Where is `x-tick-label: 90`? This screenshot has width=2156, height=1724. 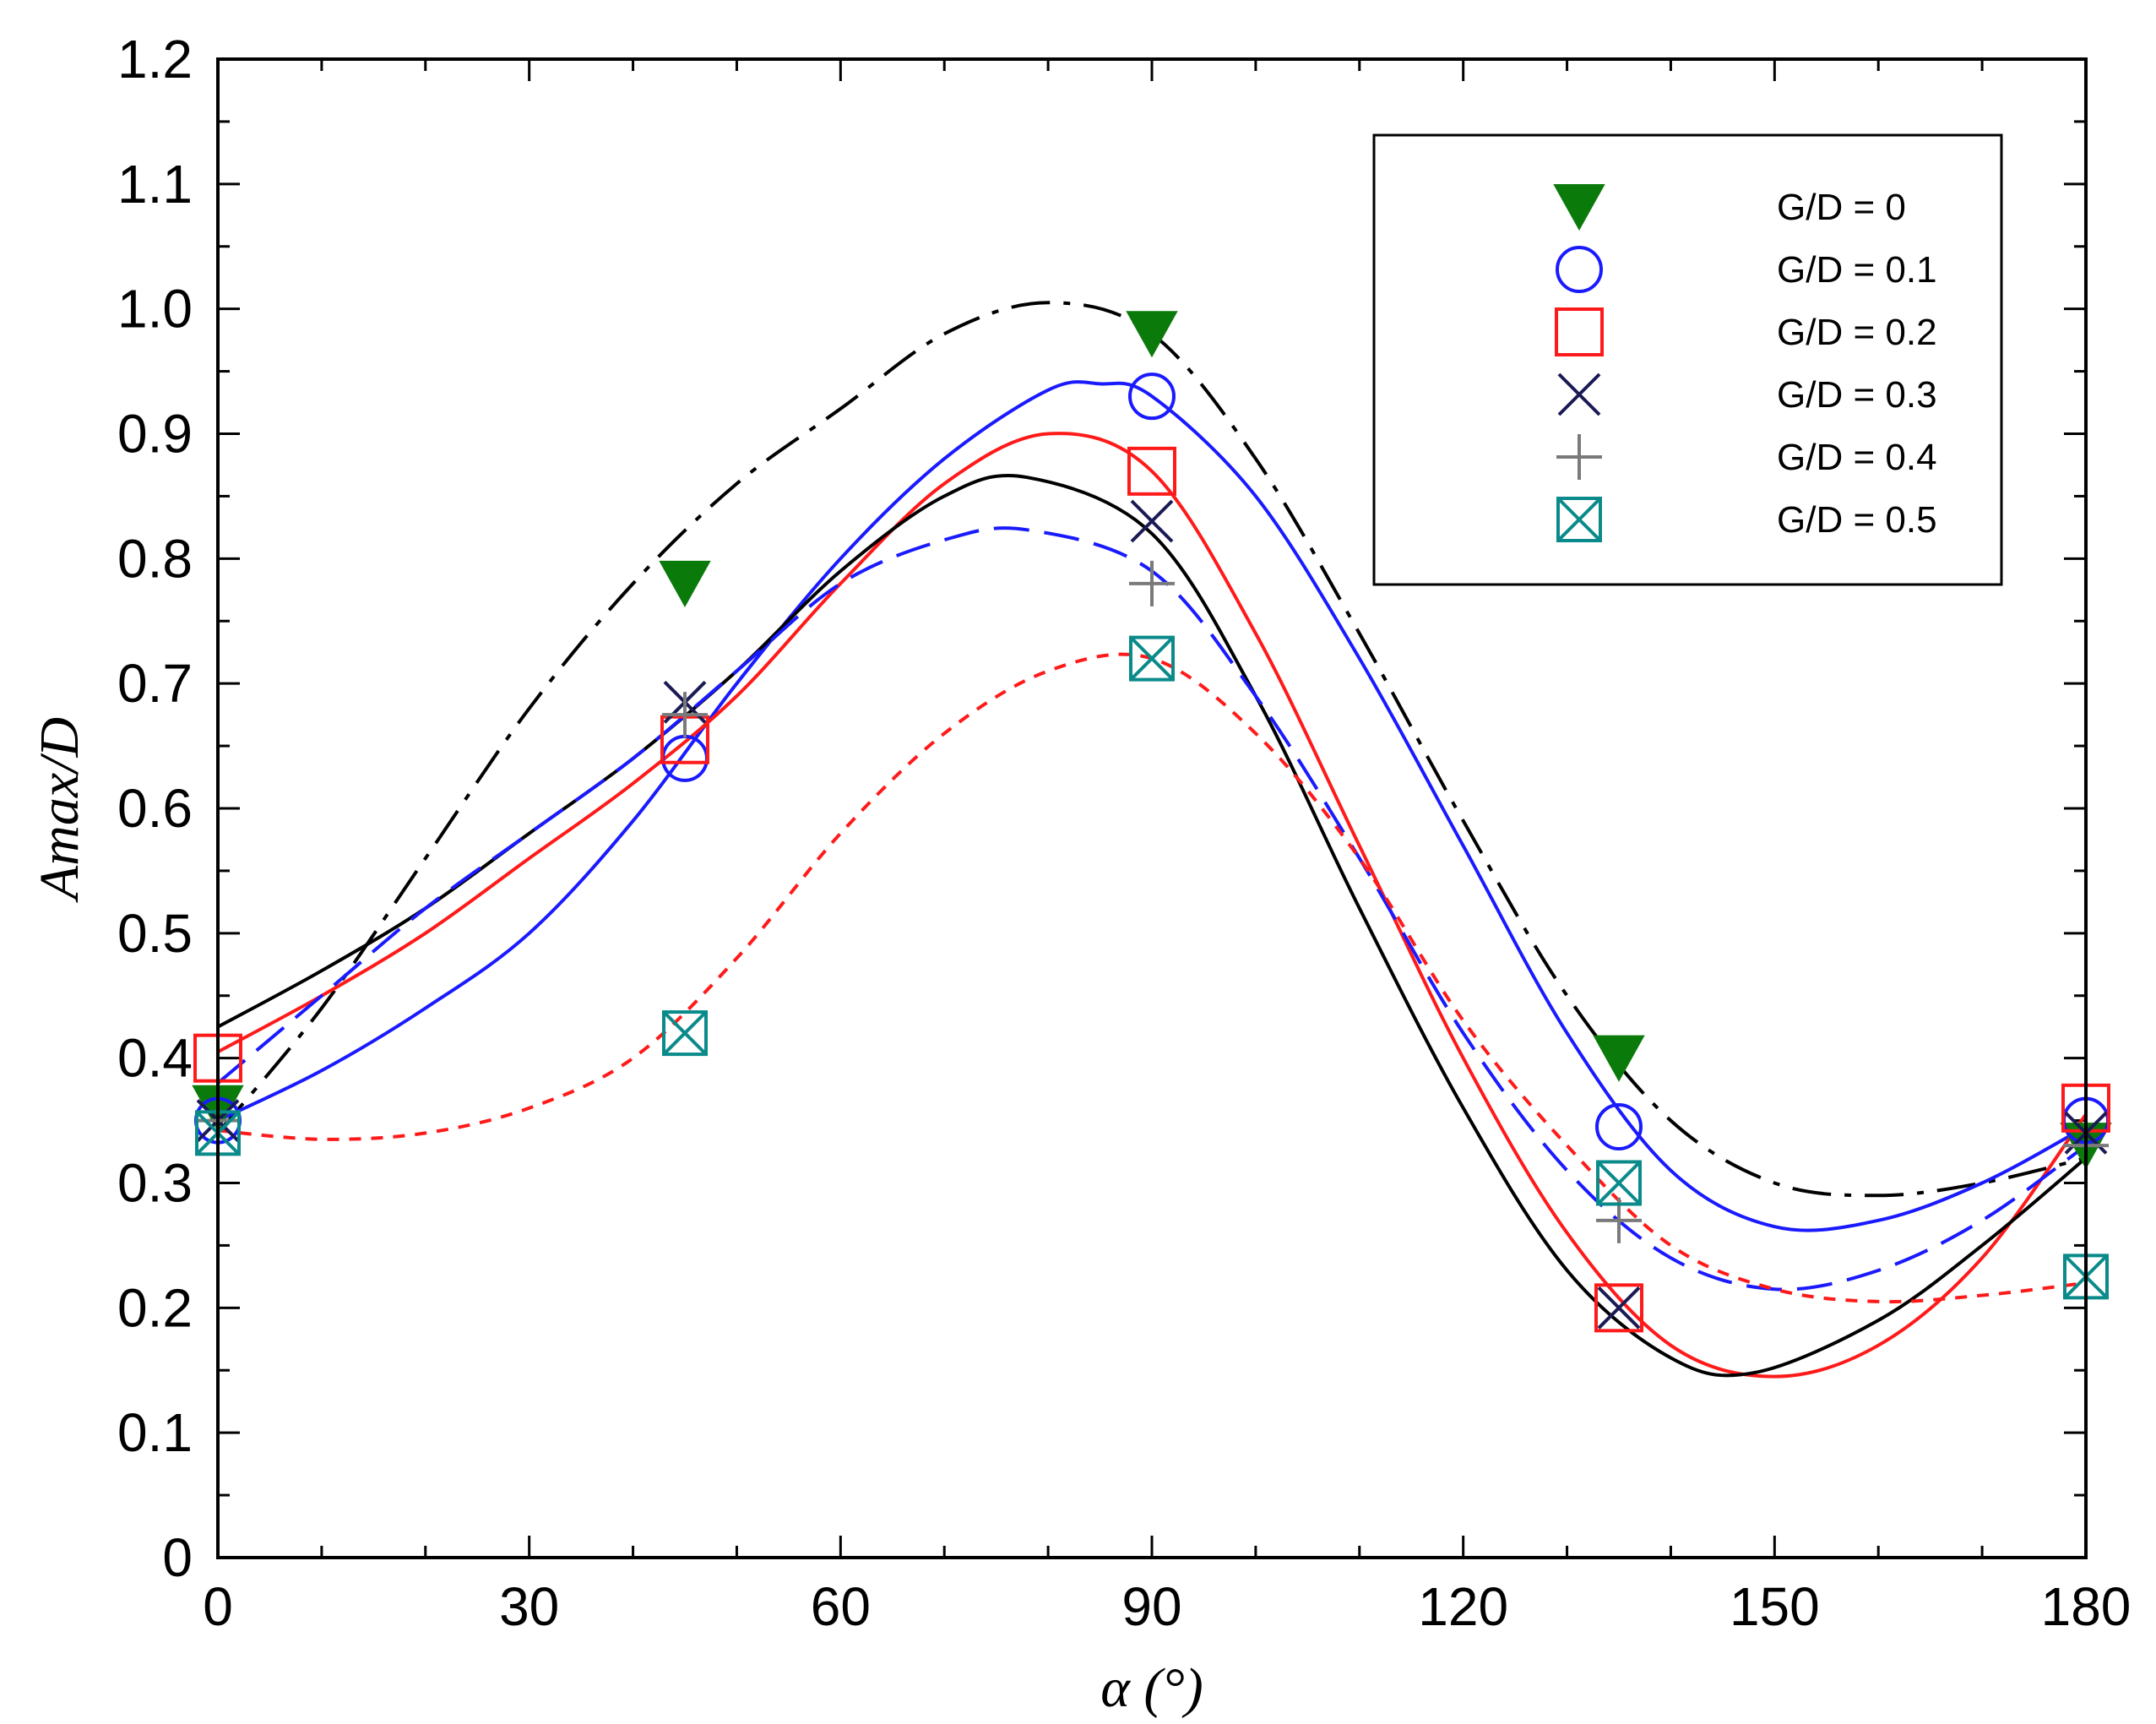
x-tick-label: 90 is located at coordinates (1151, 1606).